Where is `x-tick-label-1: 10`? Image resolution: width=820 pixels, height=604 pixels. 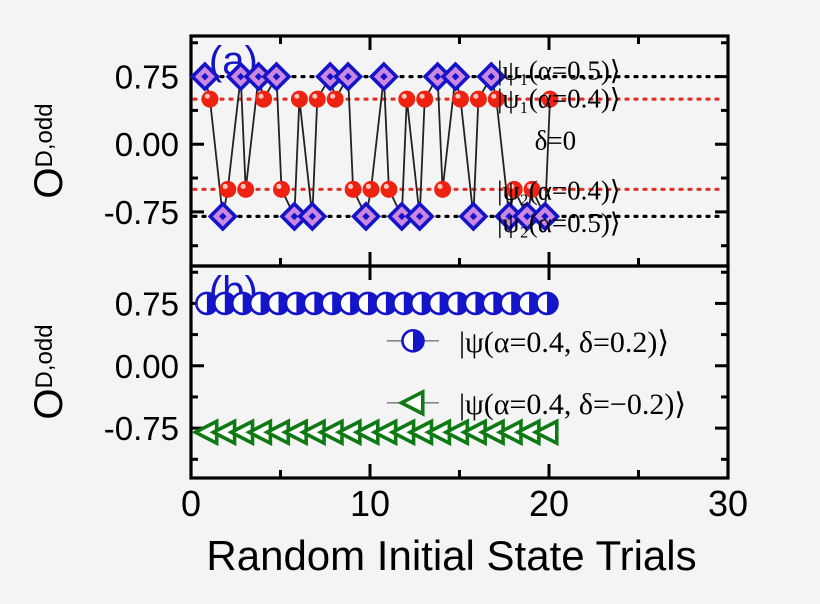 x-tick-label-1: 10 is located at coordinates (370, 503).